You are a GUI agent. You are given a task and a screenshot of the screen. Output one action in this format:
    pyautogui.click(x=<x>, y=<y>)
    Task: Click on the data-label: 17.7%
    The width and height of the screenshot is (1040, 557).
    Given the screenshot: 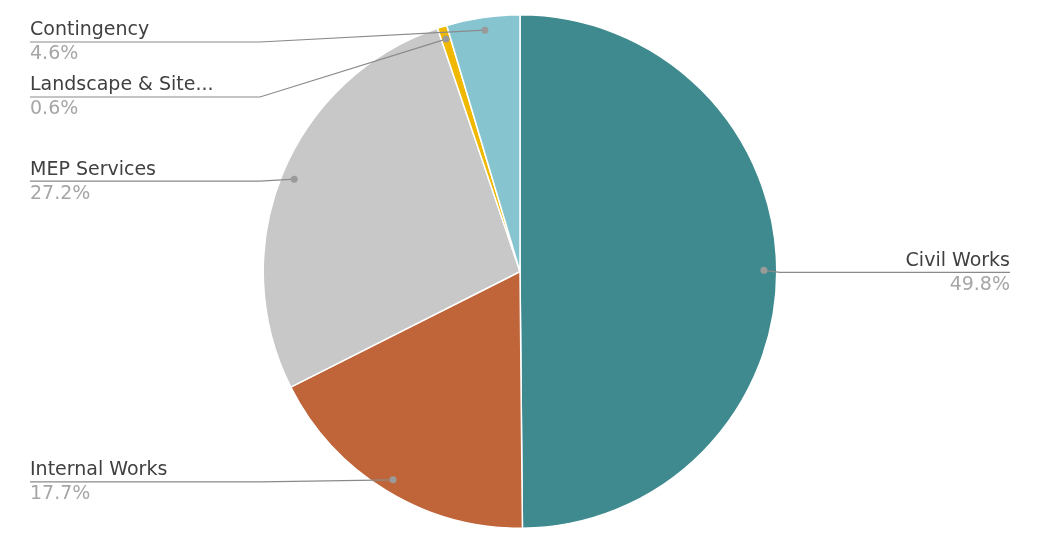 What is the action you would take?
    pyautogui.click(x=60, y=492)
    